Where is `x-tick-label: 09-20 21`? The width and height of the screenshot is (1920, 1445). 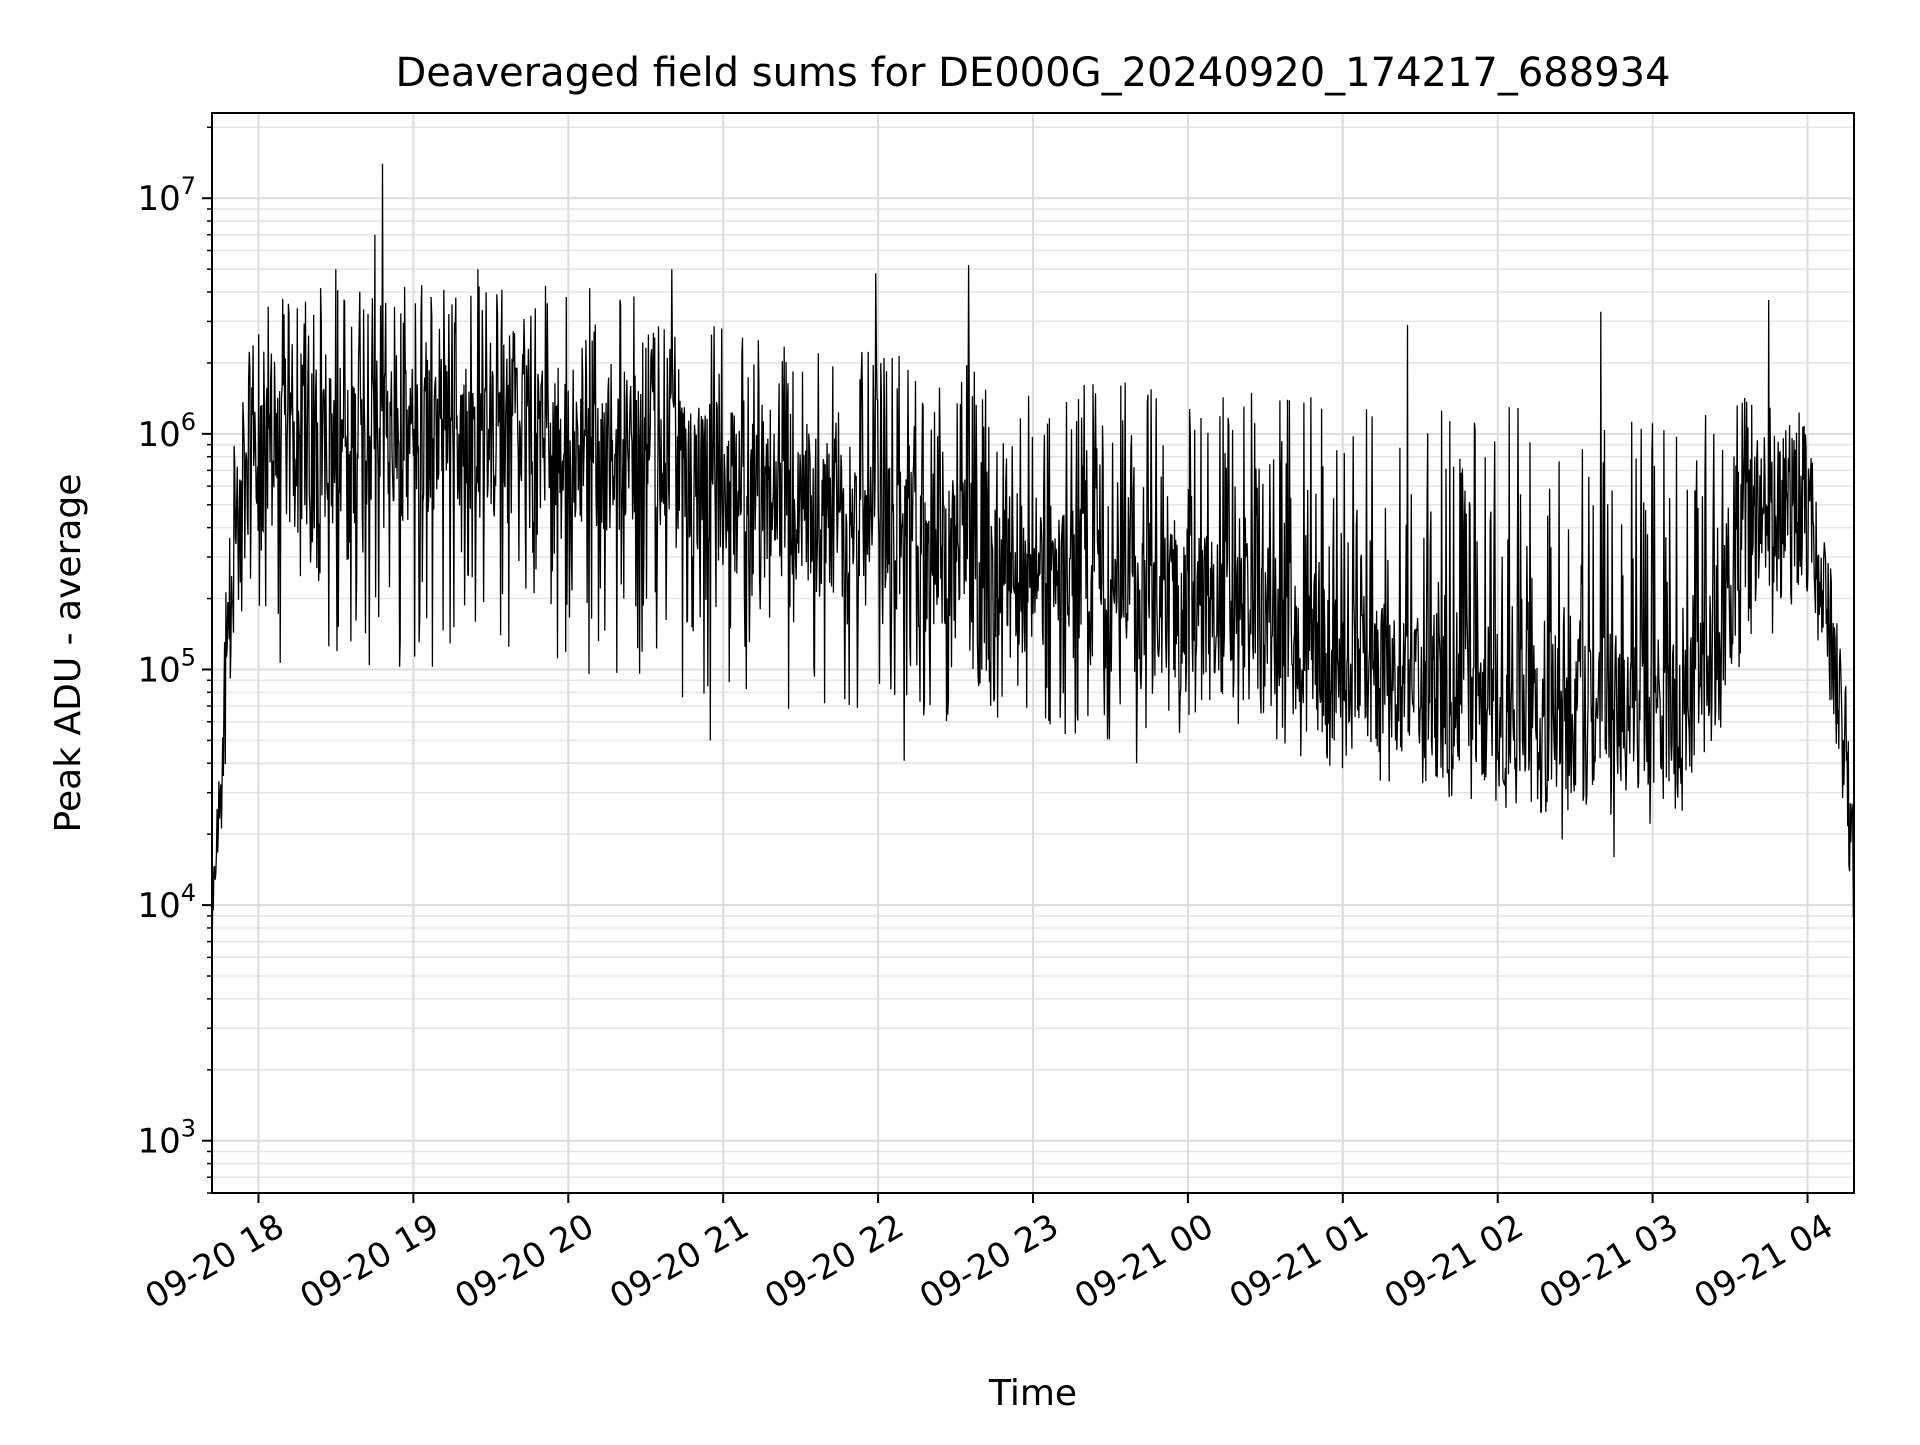
x-tick-label: 09-20 21 is located at coordinates (679, 1261).